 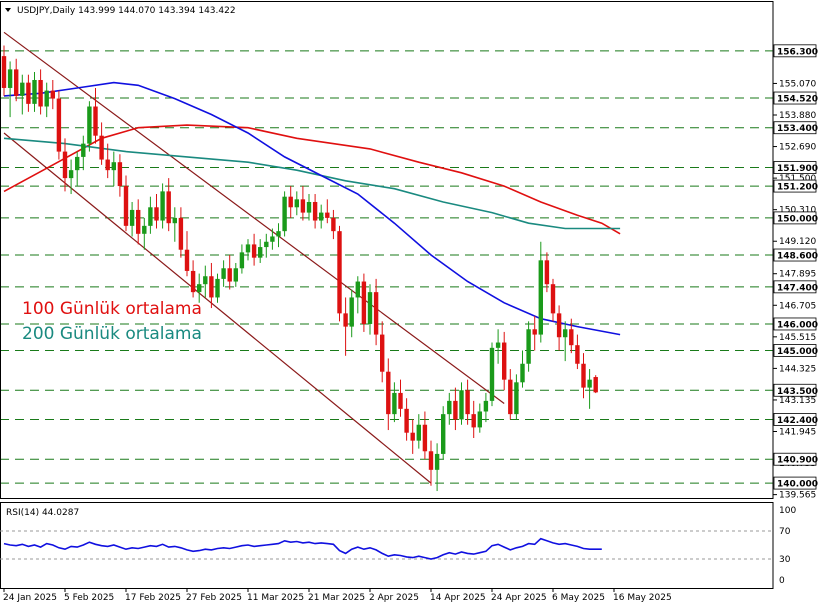 I want to click on price-tick-label: 139.565, so click(x=797, y=496).